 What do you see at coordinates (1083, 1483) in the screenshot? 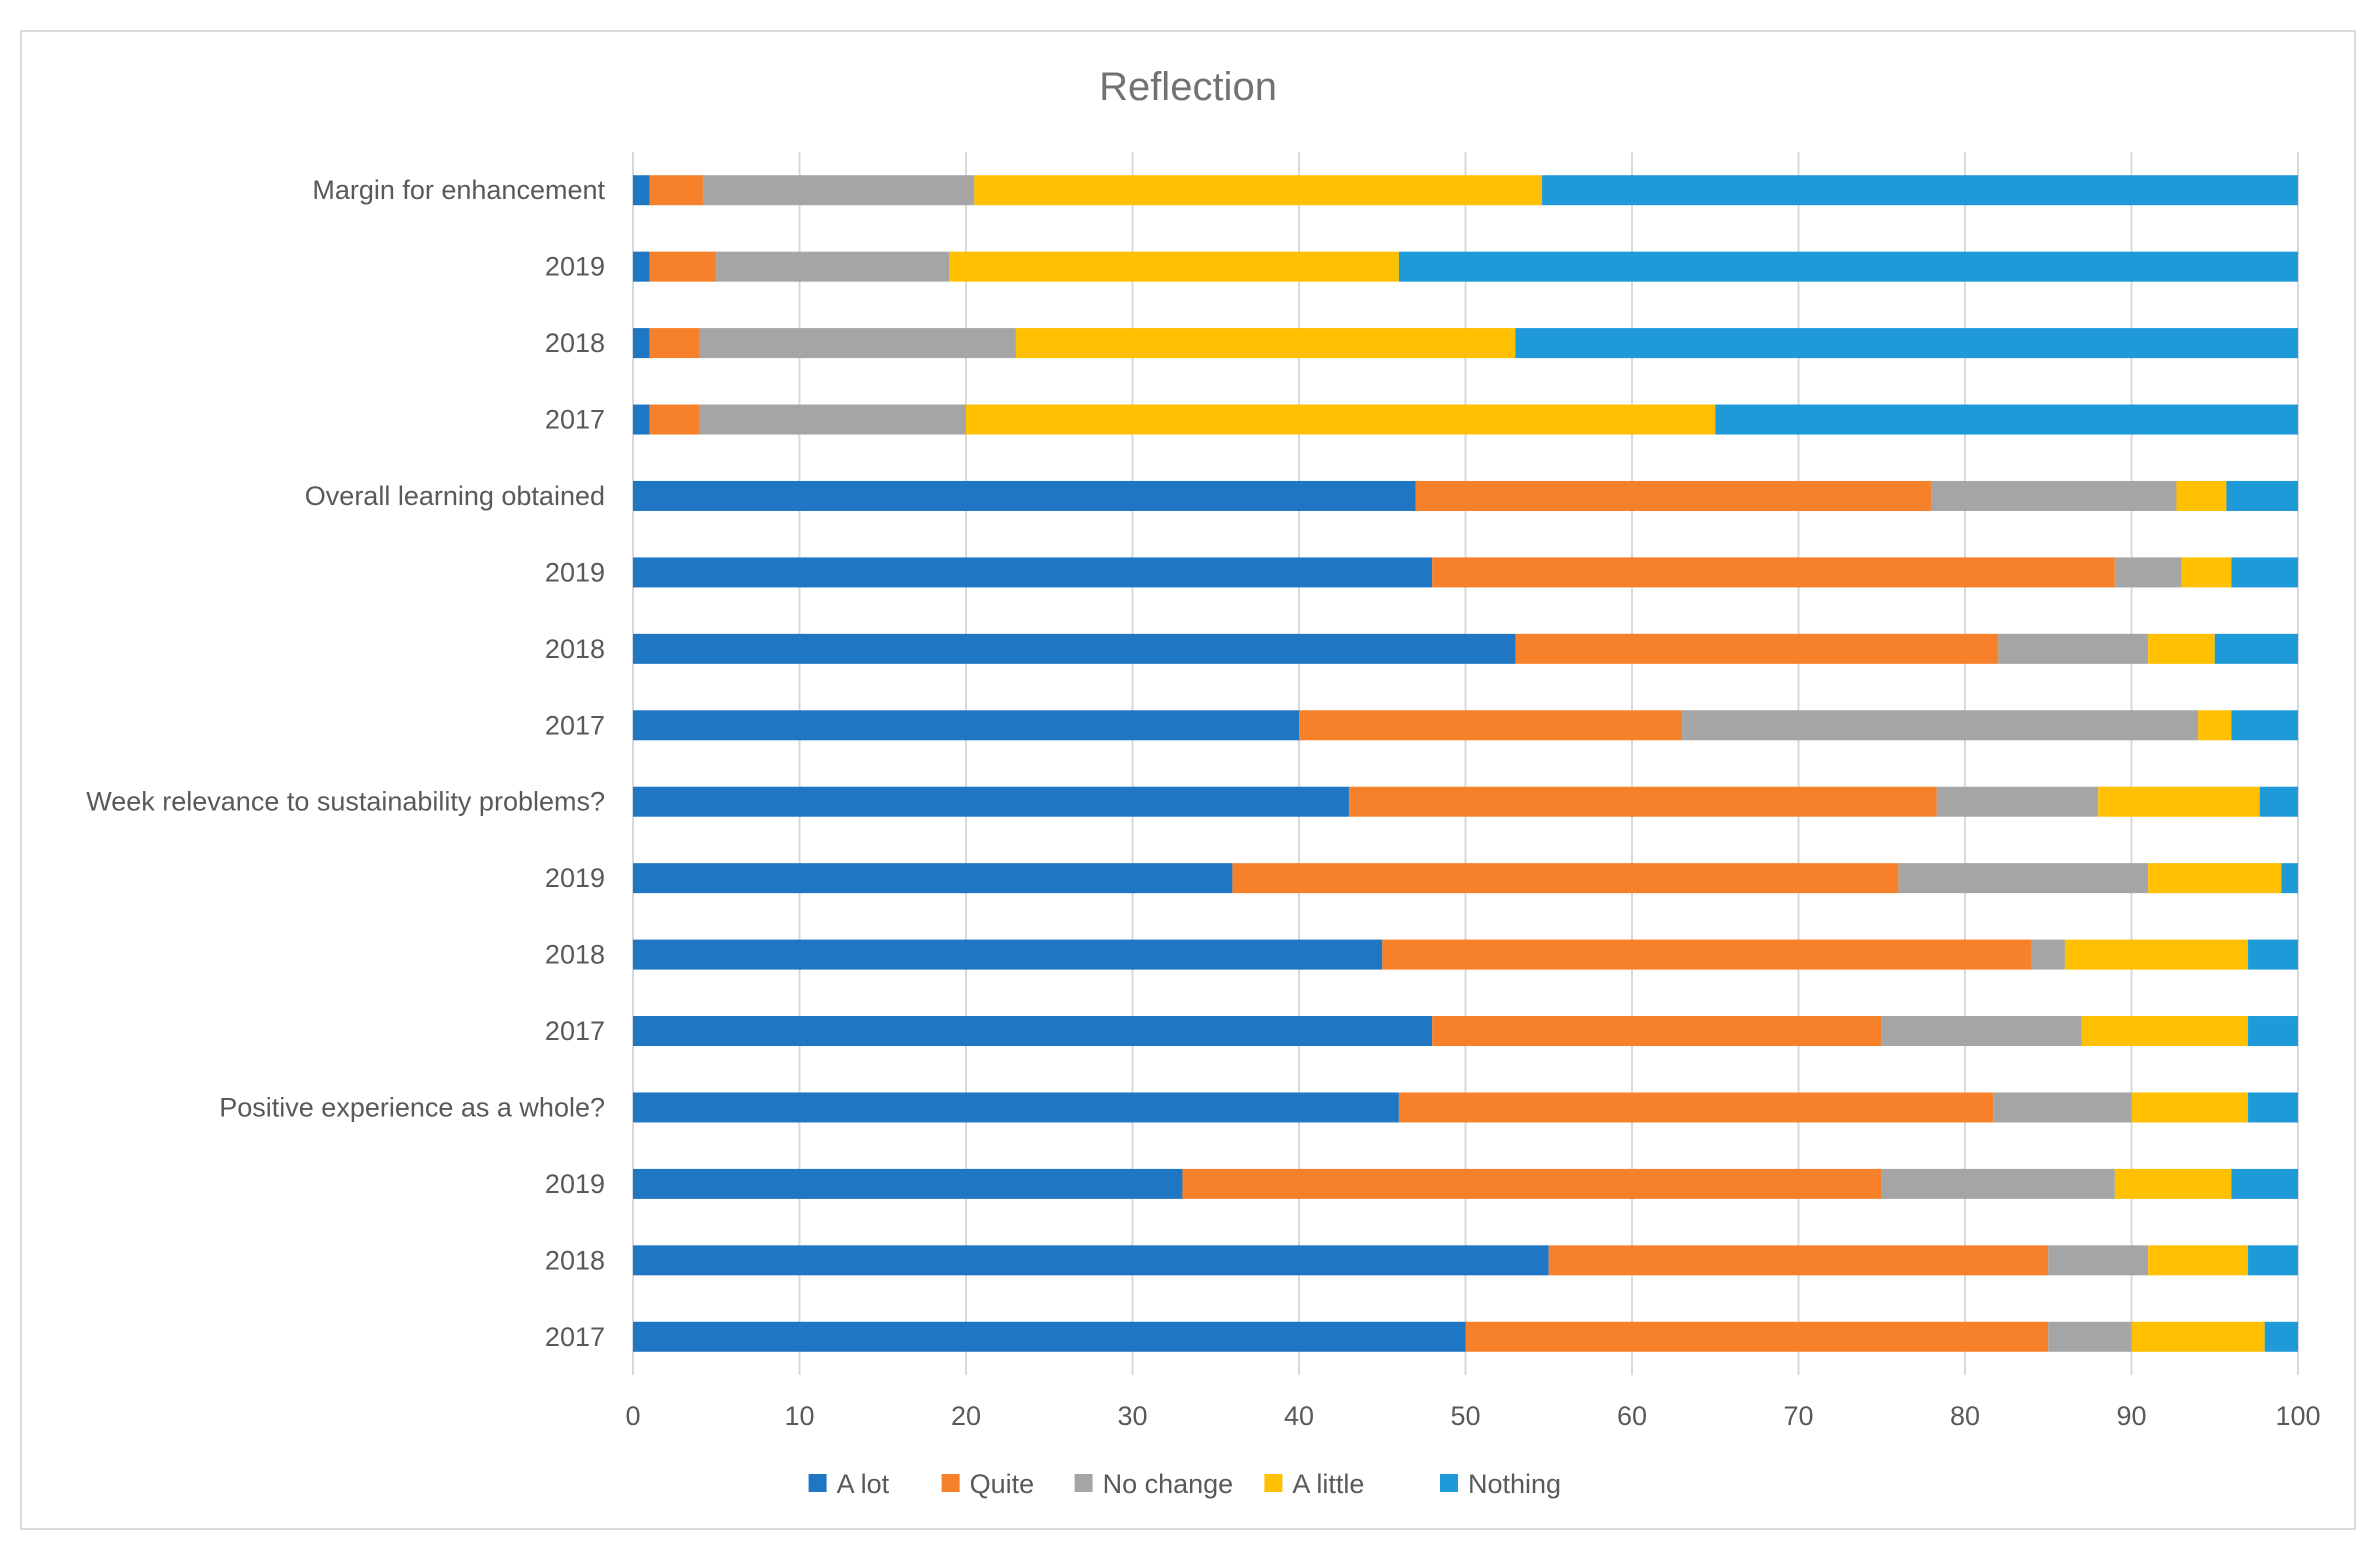
I see `legend-swatch-no-change` at bounding box center [1083, 1483].